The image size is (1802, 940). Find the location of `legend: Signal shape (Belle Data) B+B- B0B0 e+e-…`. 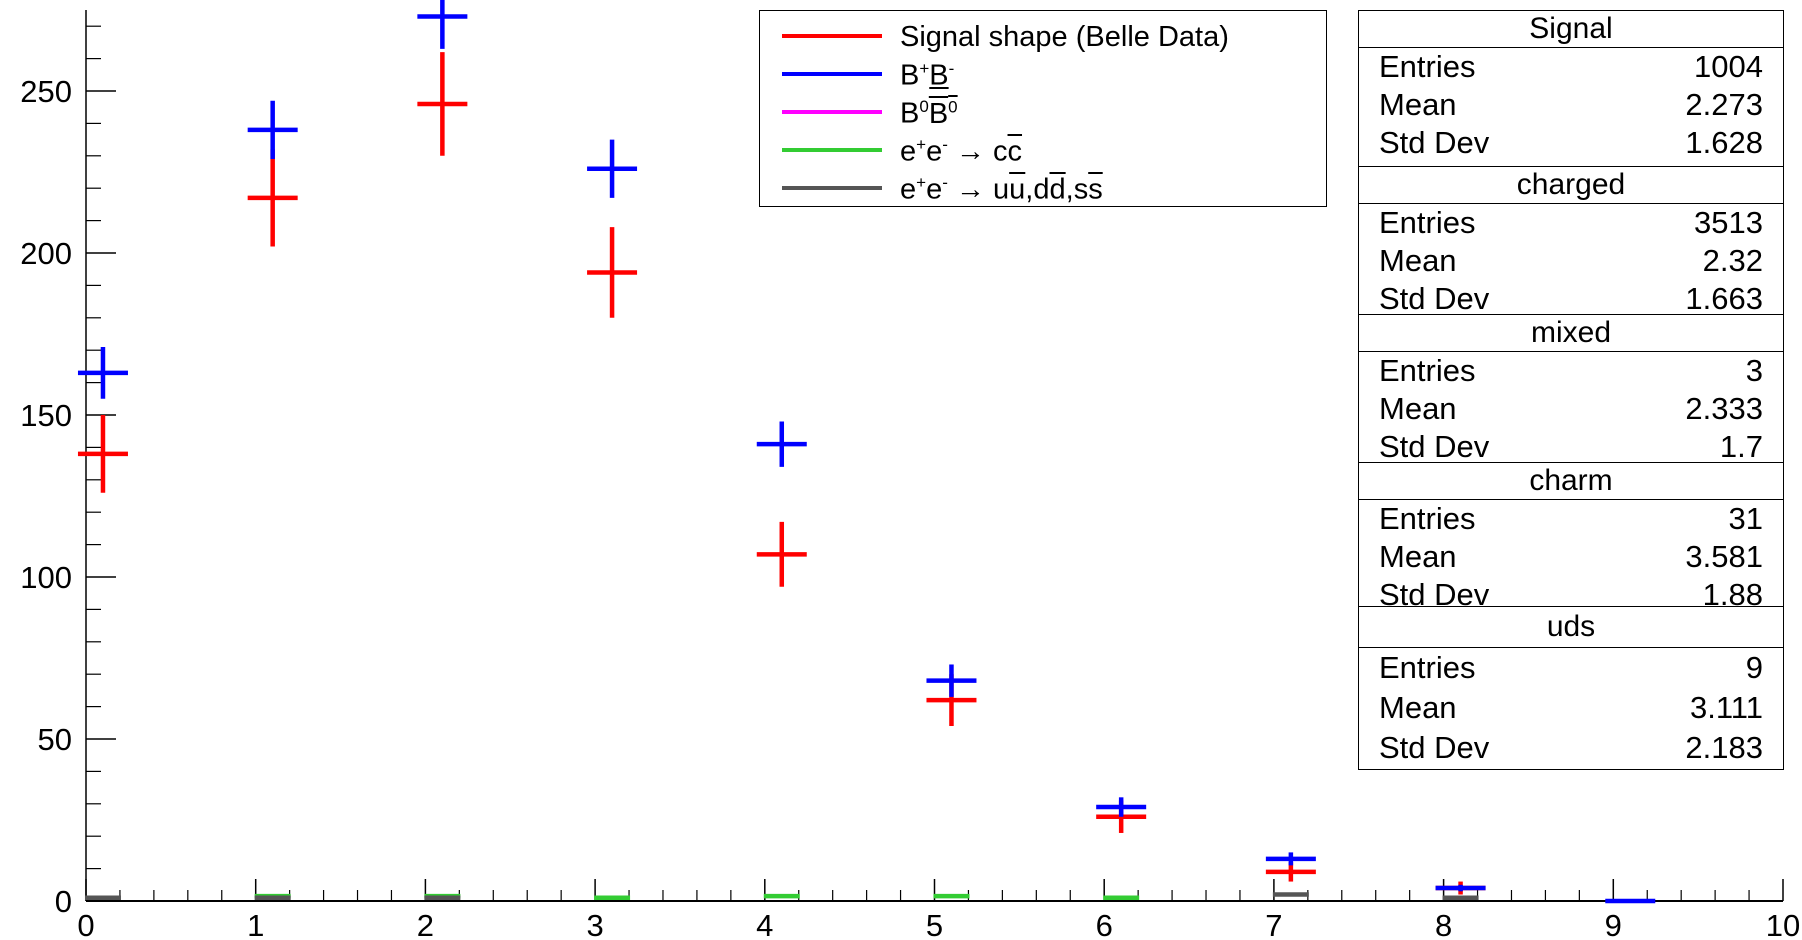

legend: Signal shape (Belle Data) B+B- B0B0 e+e-… is located at coordinates (1043, 108).